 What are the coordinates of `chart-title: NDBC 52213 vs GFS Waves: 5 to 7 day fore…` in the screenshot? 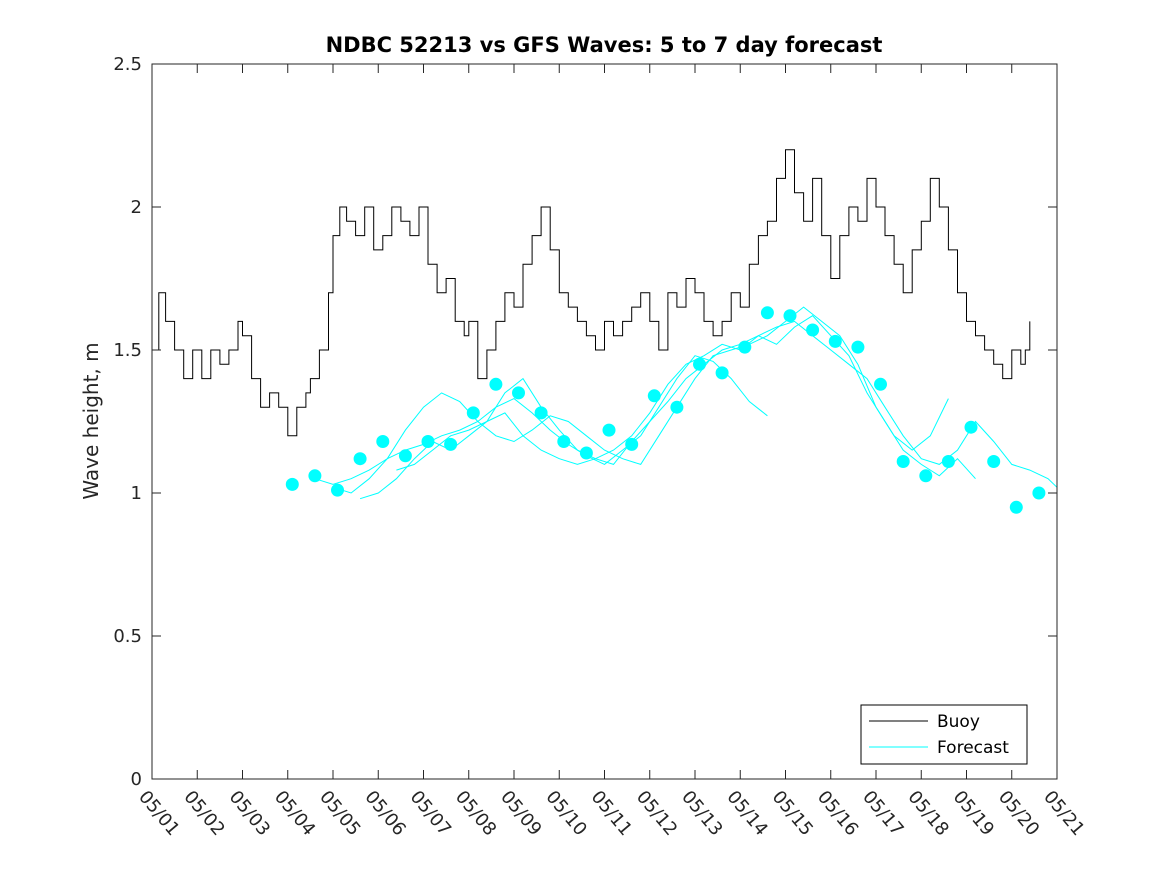 It's located at (604, 45).